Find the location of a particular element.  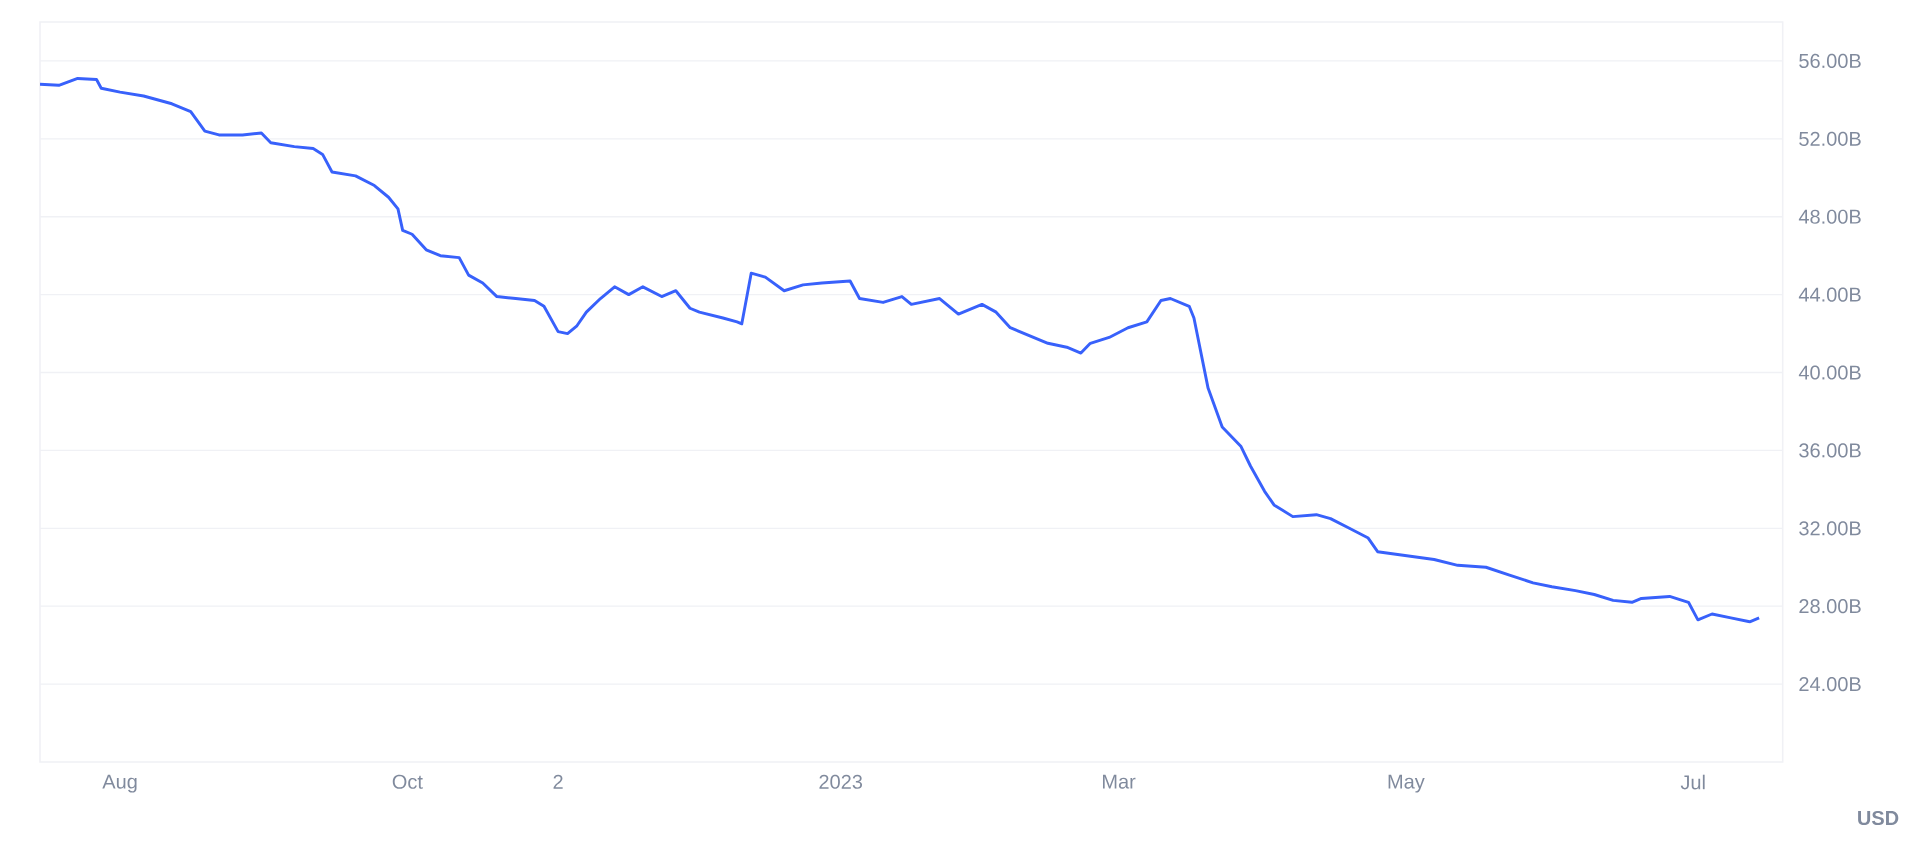

y-tick-label: 40.00B is located at coordinates (1829, 372).